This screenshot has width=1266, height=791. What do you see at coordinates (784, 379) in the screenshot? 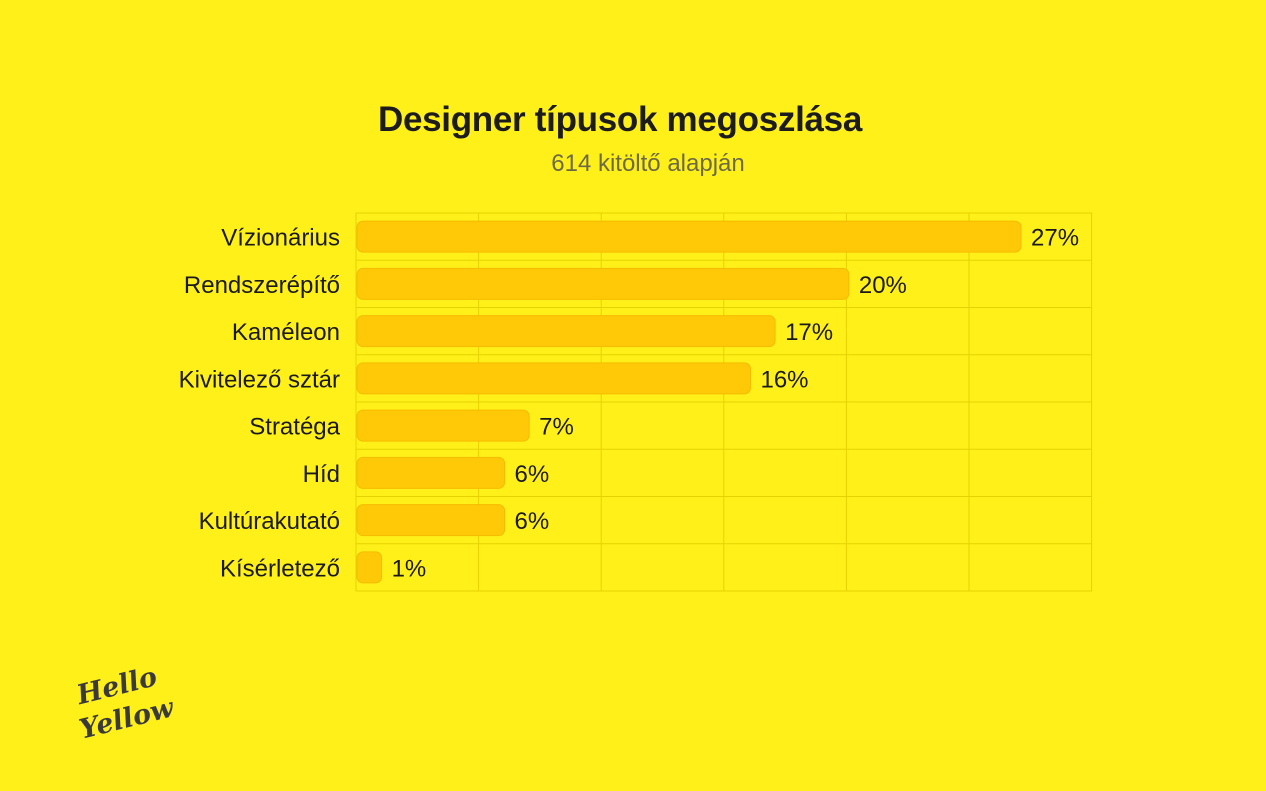
I see `value-label: 16%` at bounding box center [784, 379].